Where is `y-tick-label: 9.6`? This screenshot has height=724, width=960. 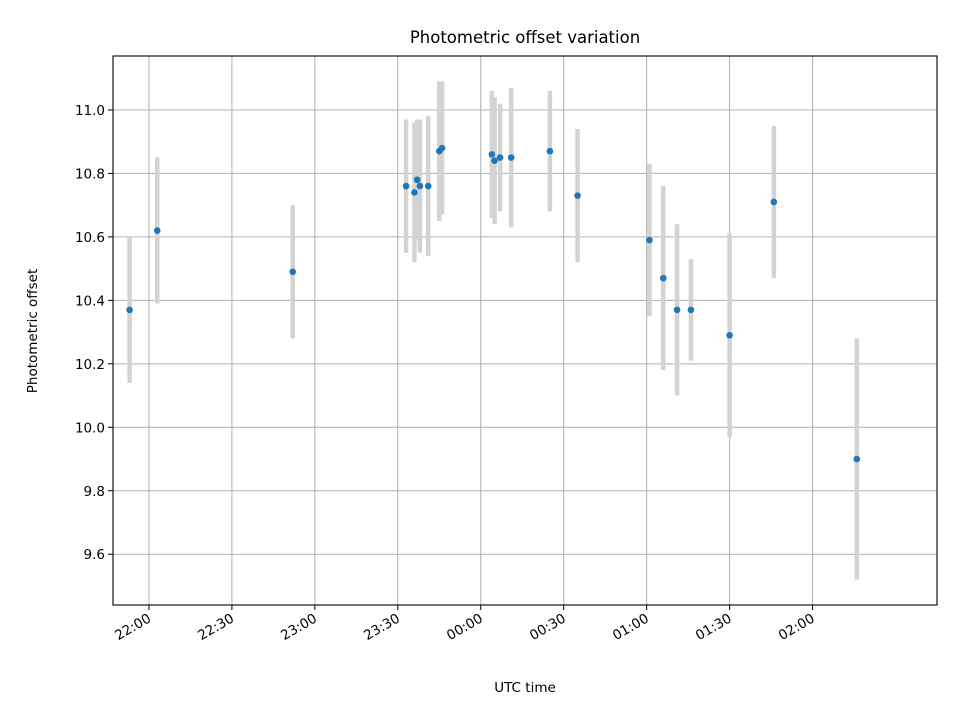
y-tick-label: 9.6 is located at coordinates (94, 555).